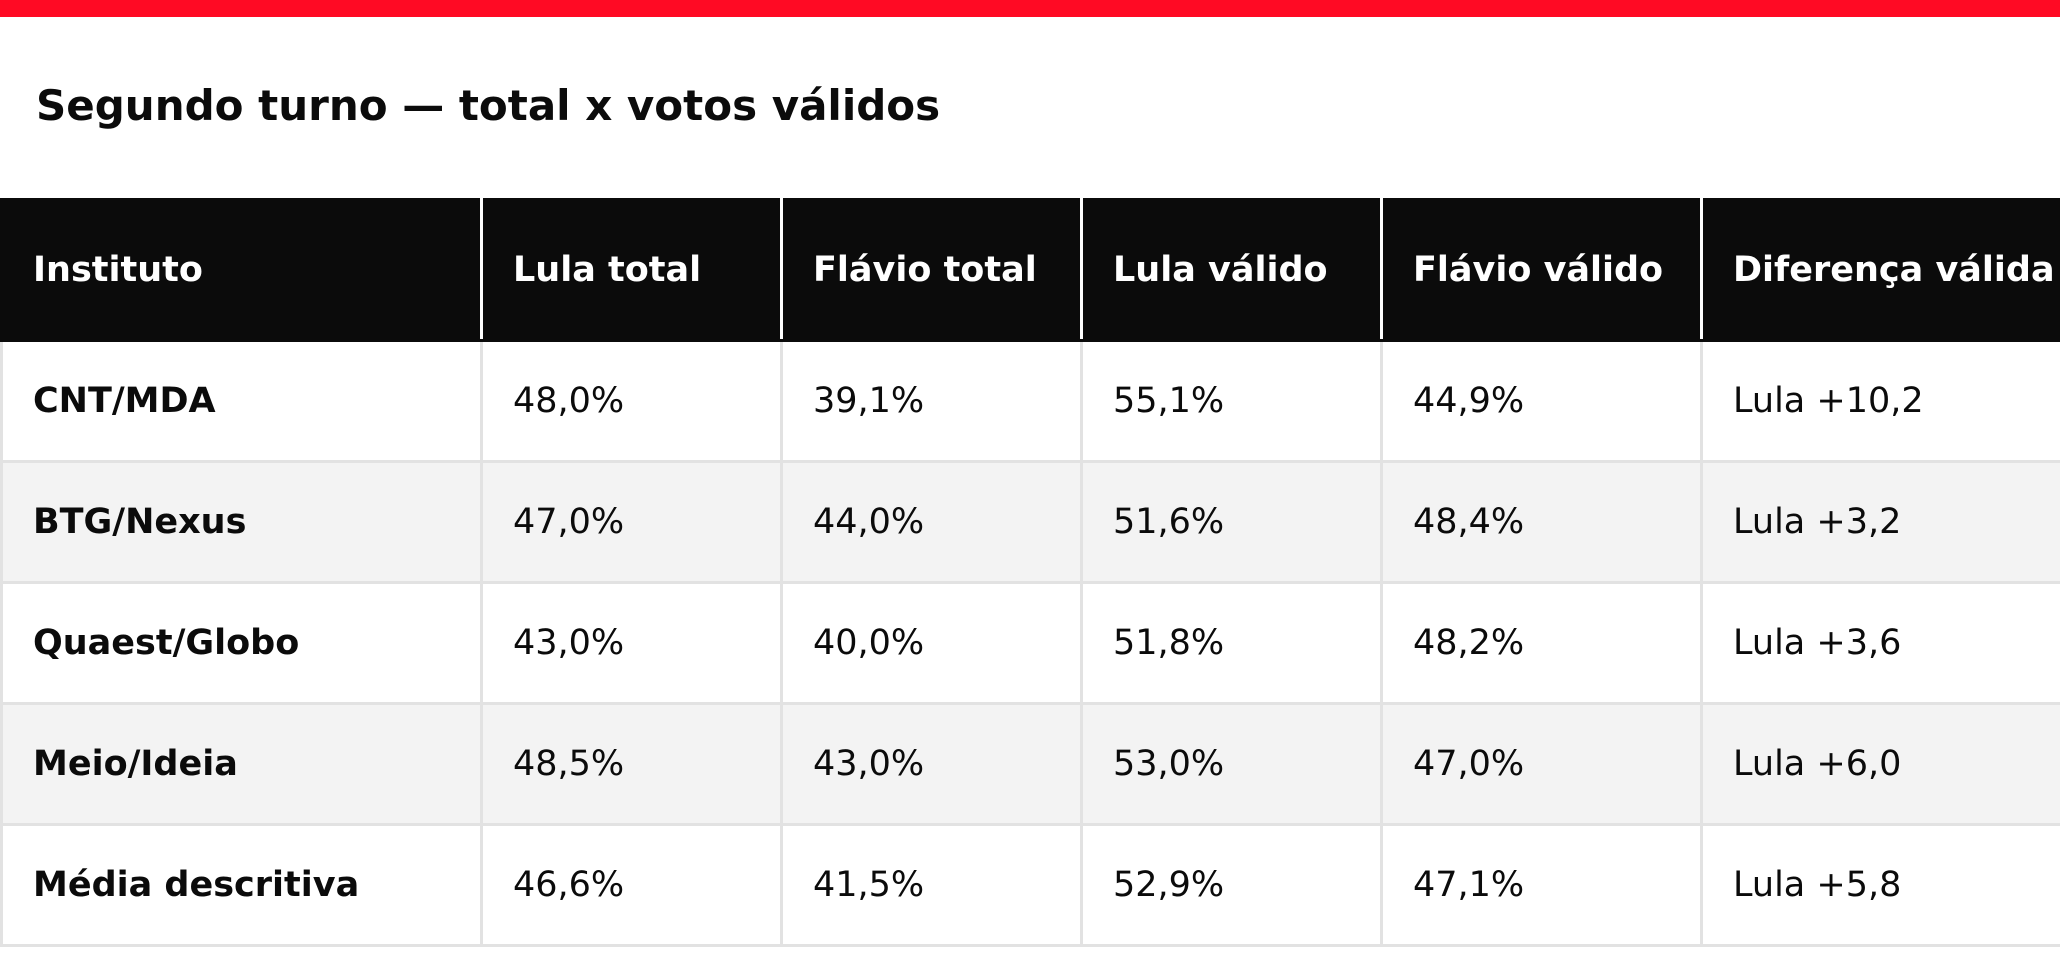 The height and width of the screenshot is (974, 2060). What do you see at coordinates (631, 270) in the screenshot?
I see `column-header-lula-total: Lula total` at bounding box center [631, 270].